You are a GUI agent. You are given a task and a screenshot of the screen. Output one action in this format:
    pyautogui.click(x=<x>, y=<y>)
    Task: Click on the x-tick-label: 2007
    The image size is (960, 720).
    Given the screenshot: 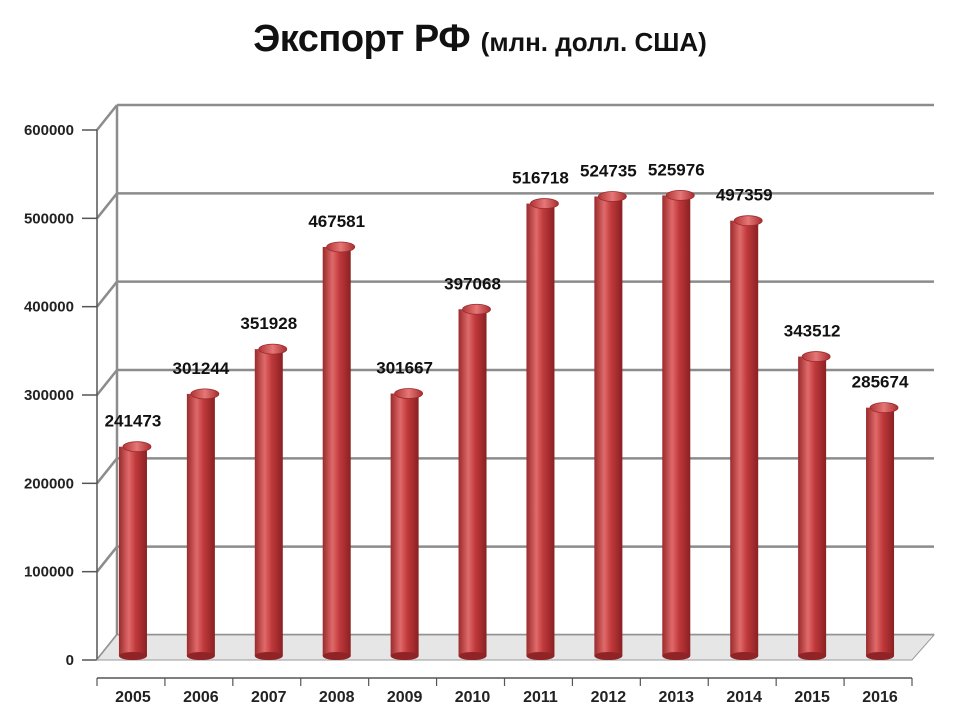 What is the action you would take?
    pyautogui.click(x=269, y=697)
    